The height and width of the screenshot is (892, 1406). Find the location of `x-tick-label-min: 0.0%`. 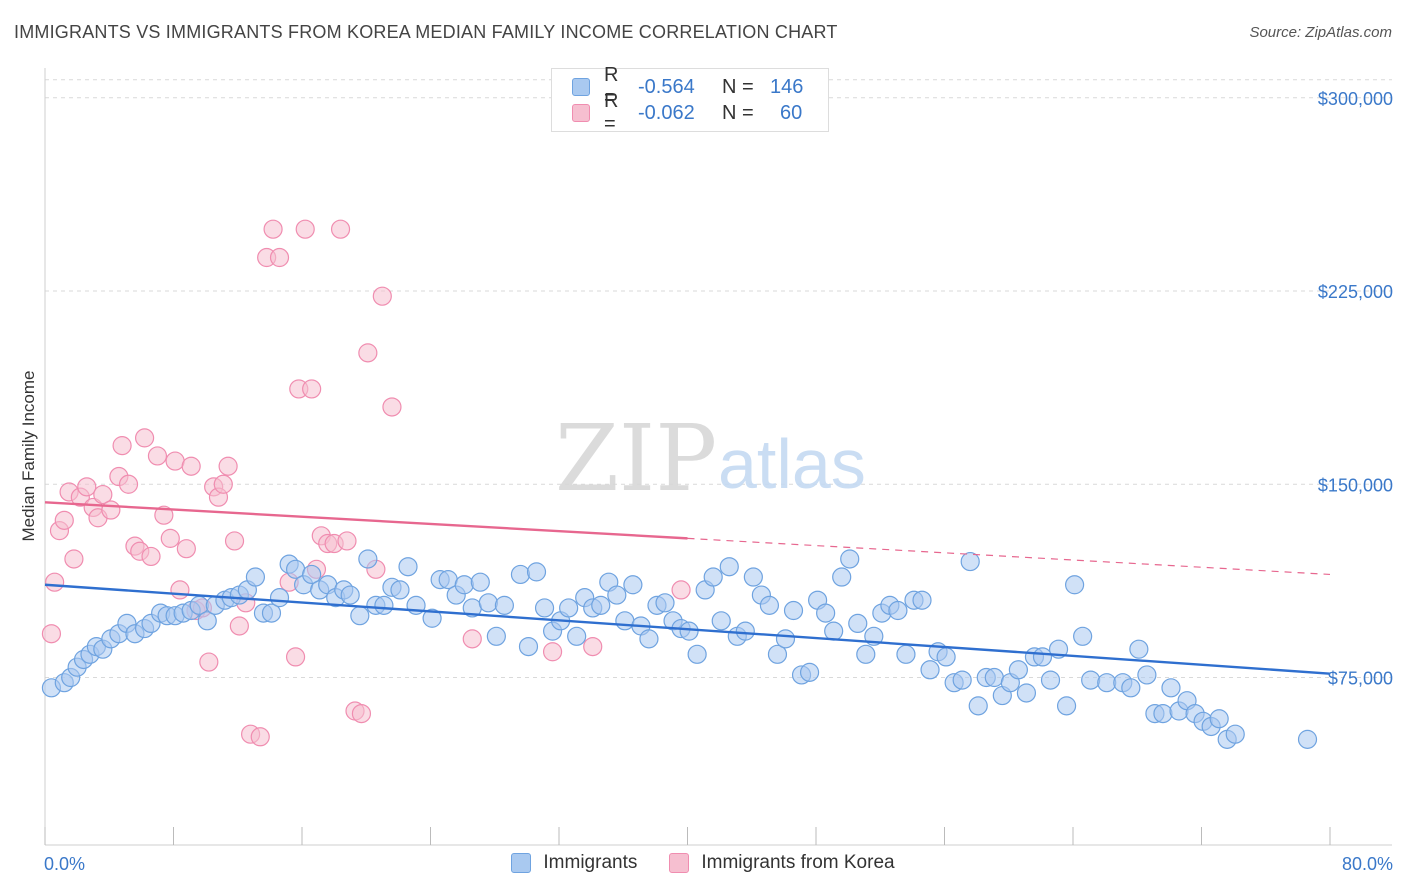

x-tick-label-min: 0.0% is located at coordinates (64, 864).